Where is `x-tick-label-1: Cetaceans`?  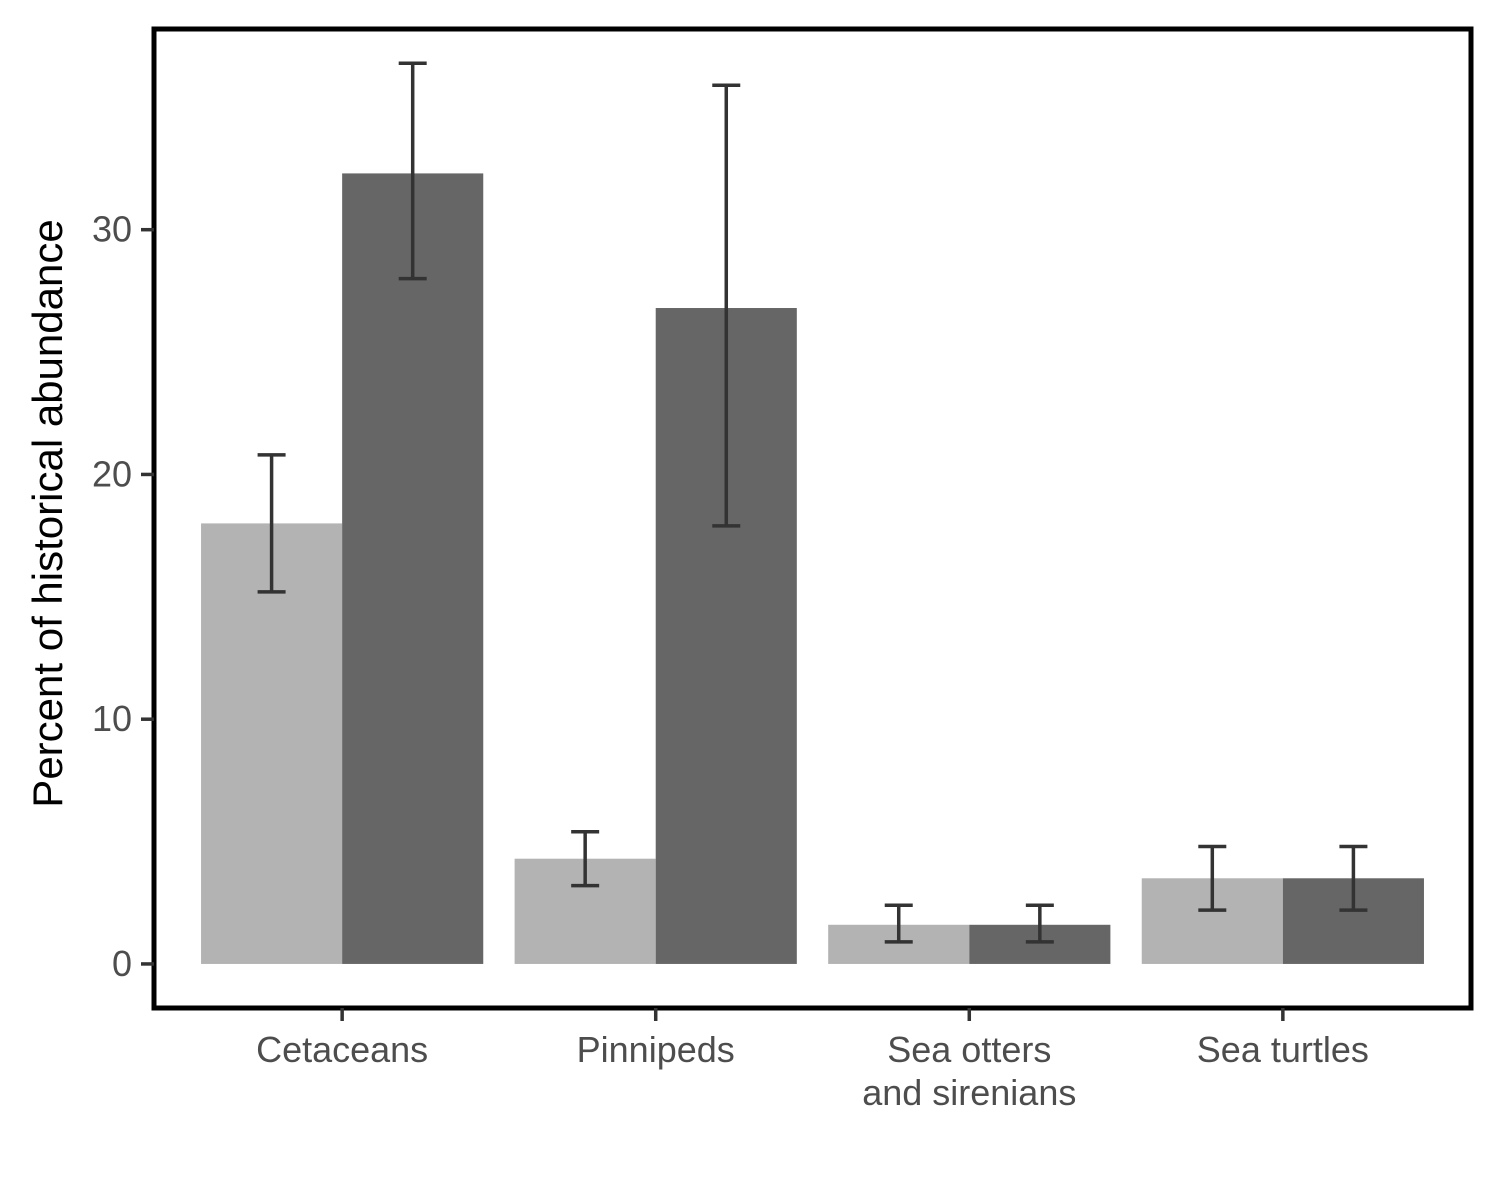
x-tick-label-1: Cetaceans is located at coordinates (342, 1049).